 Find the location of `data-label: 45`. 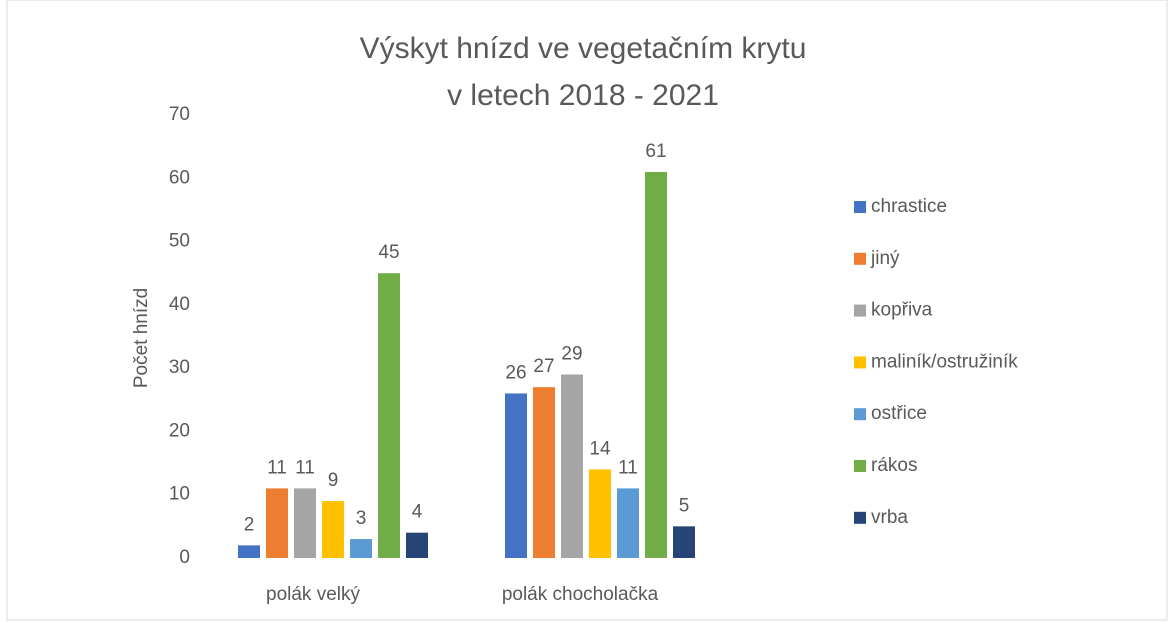

data-label: 45 is located at coordinates (388, 252).